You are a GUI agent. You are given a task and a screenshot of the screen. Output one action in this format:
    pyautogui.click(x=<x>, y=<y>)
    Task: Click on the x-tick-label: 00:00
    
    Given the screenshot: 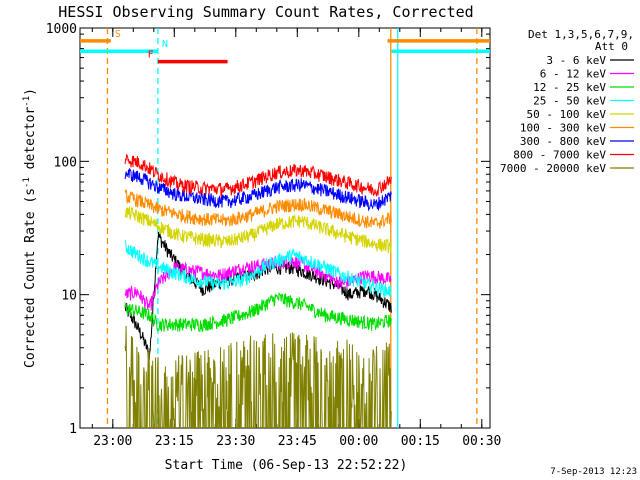 What is the action you would take?
    pyautogui.click(x=358, y=441)
    